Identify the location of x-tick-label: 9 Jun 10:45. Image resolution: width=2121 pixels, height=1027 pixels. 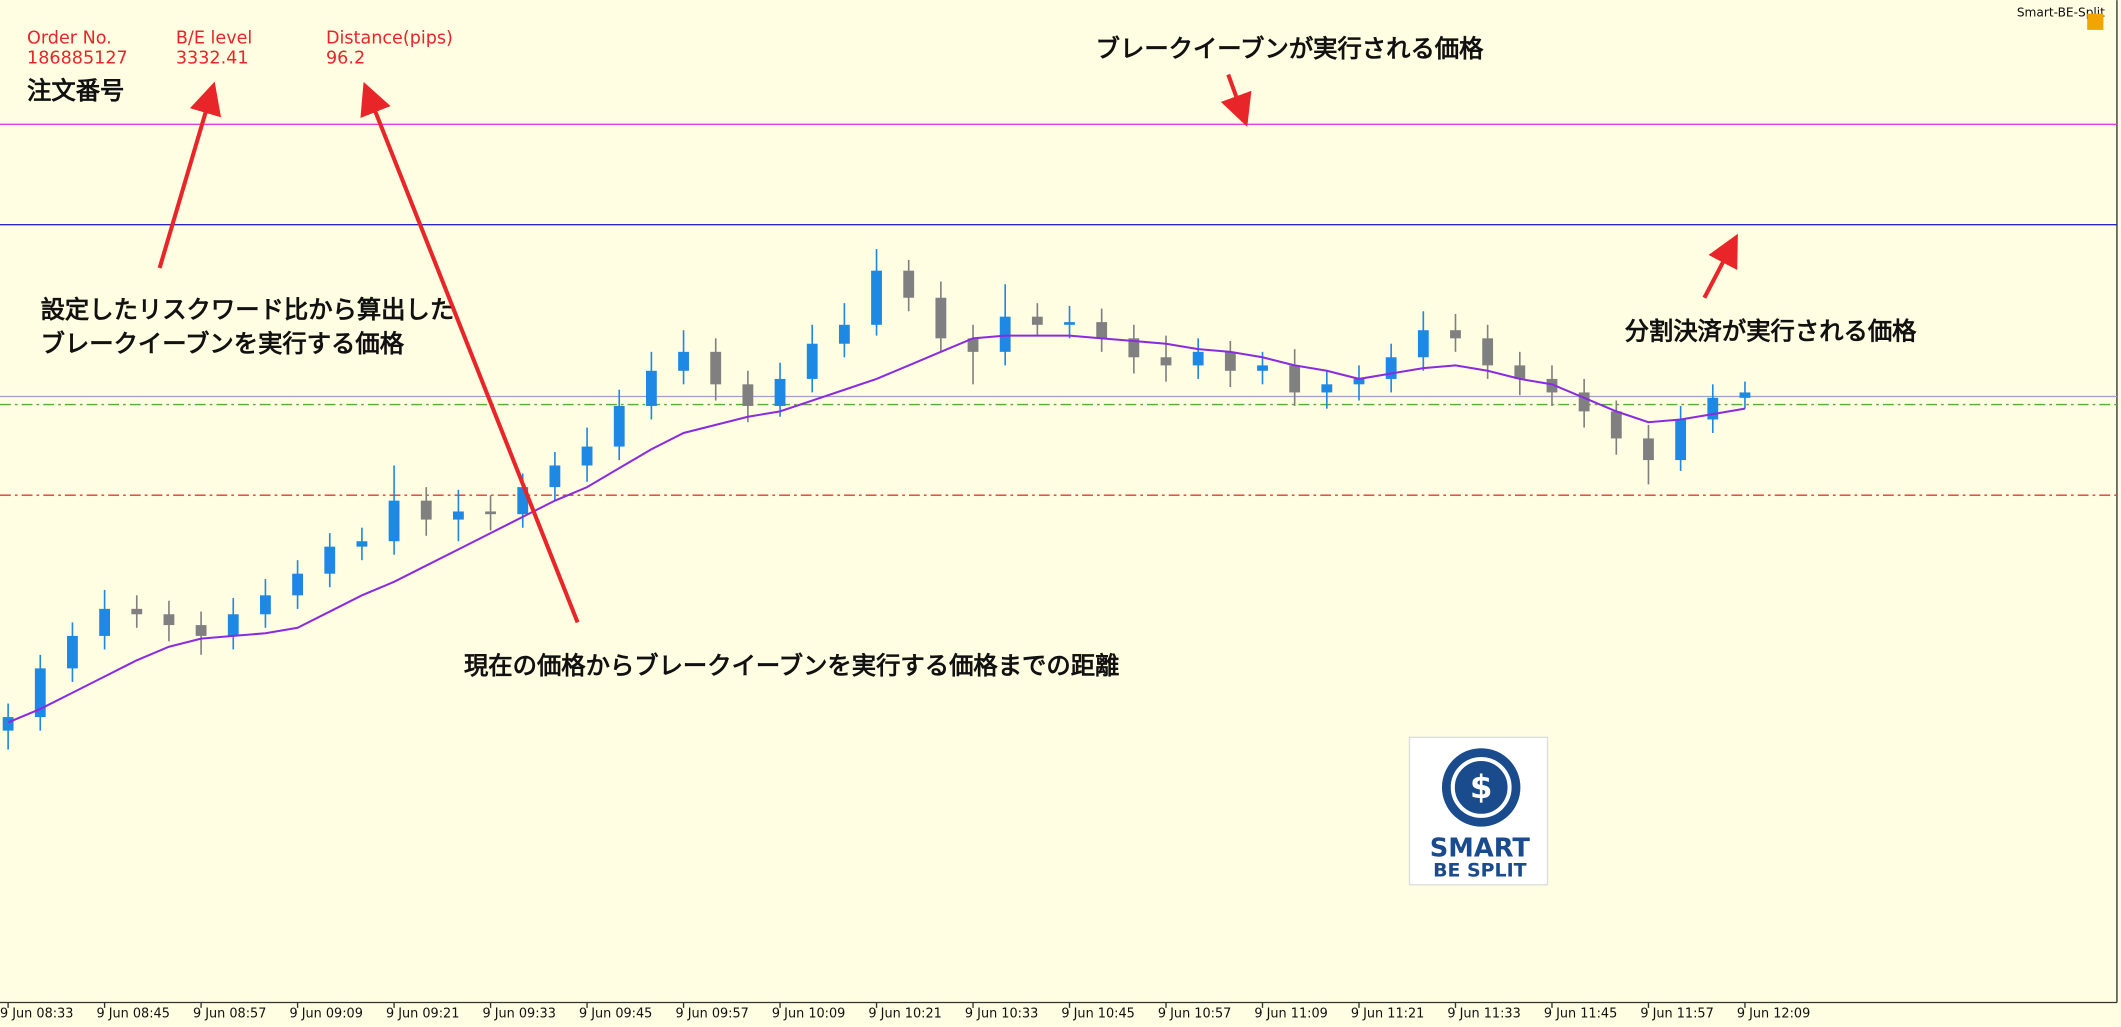
(1097, 1013).